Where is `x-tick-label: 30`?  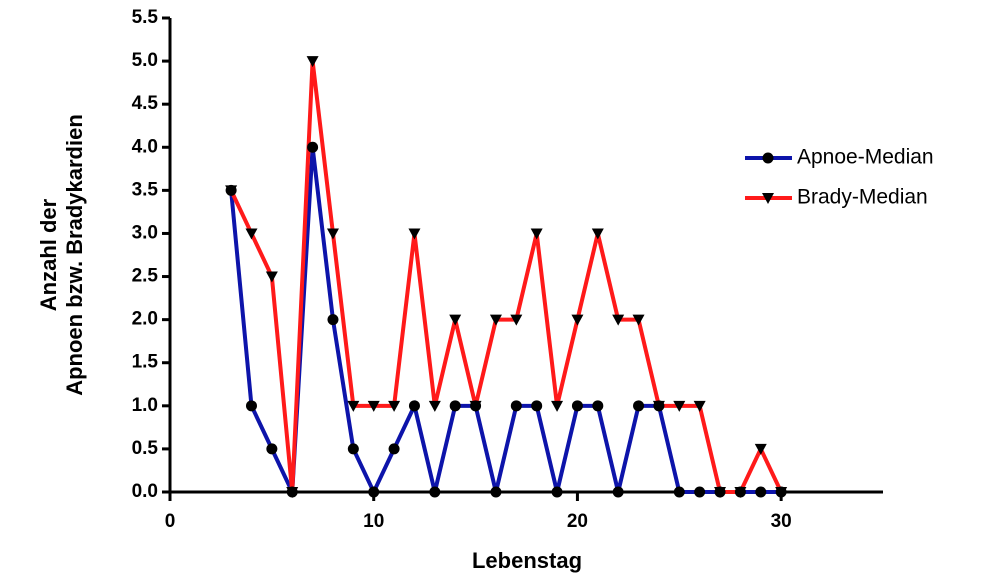
x-tick-label: 30 is located at coordinates (781, 521).